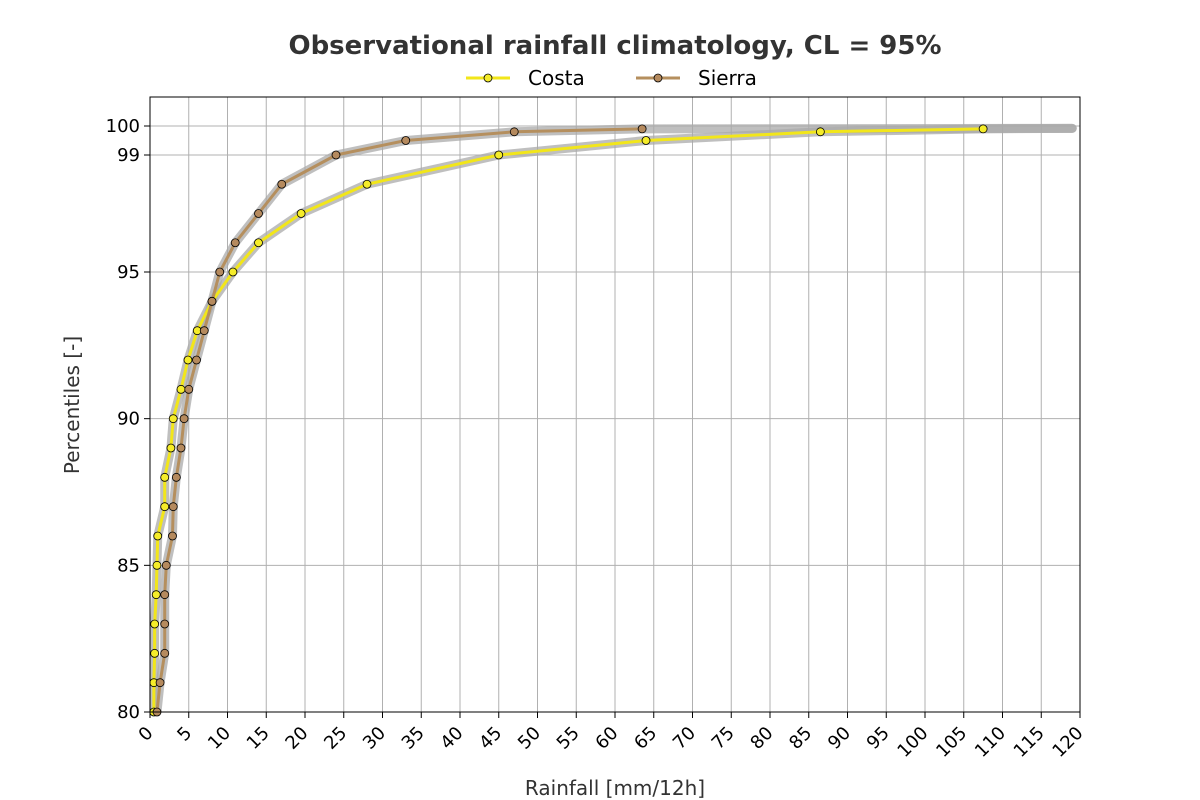 This screenshot has width=1200, height=800. I want to click on y-tick-label: 90, so click(128, 419).